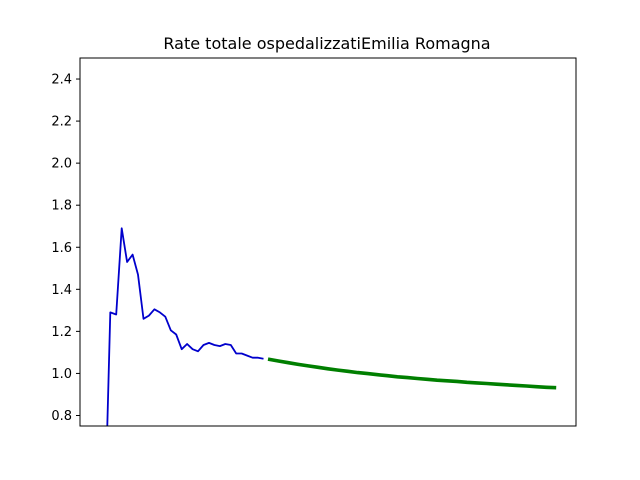 The width and height of the screenshot is (640, 480). Describe the element at coordinates (326, 43) in the screenshot. I see `chart-title: Rate totale ospedalizzatiEmilia Romagna` at that location.